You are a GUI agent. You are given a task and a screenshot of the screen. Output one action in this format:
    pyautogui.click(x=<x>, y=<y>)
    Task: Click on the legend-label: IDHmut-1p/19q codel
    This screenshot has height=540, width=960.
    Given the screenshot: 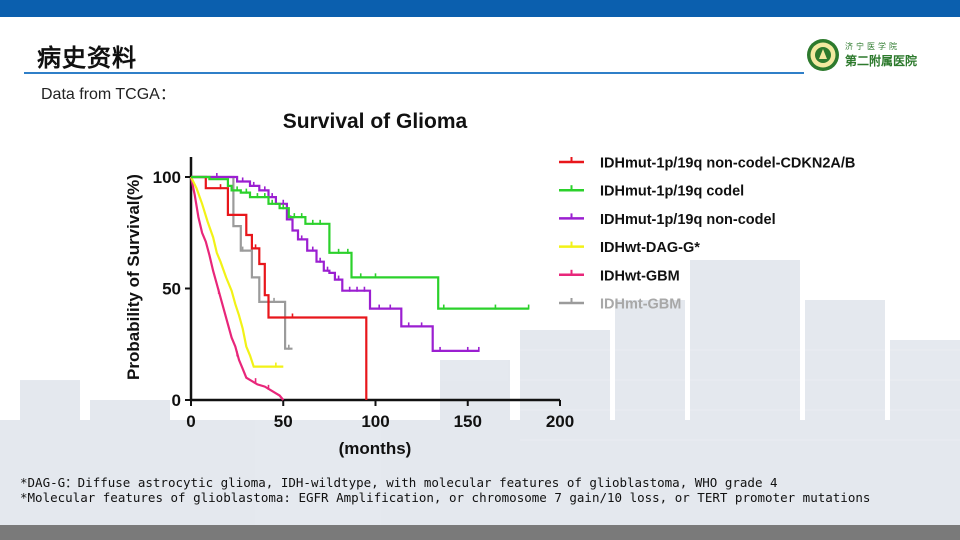 What is the action you would take?
    pyautogui.click(x=672, y=192)
    